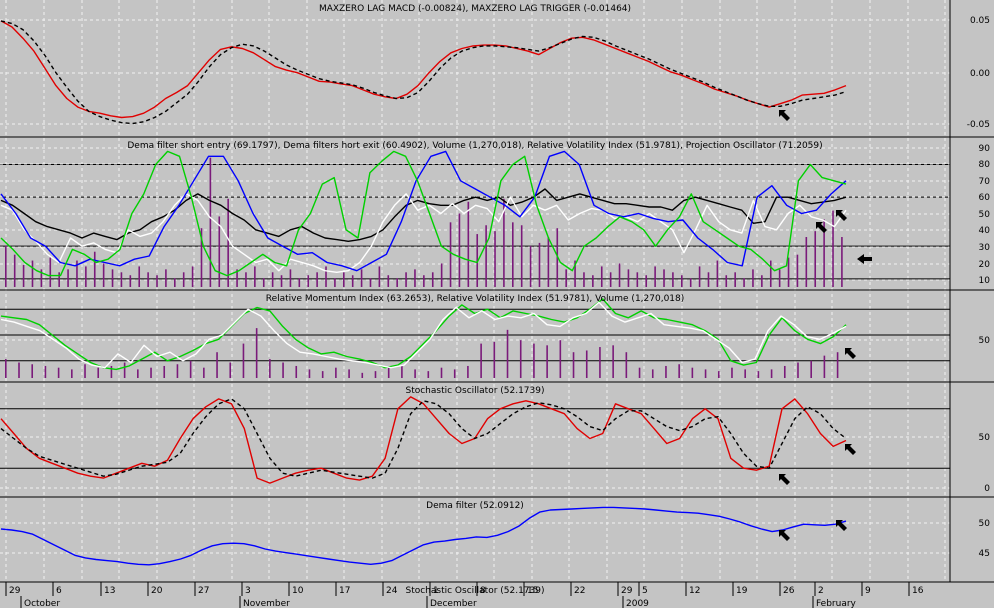 The width and height of the screenshot is (994, 612). What do you see at coordinates (985, 281) in the screenshot?
I see `y-tick-label: 10` at bounding box center [985, 281].